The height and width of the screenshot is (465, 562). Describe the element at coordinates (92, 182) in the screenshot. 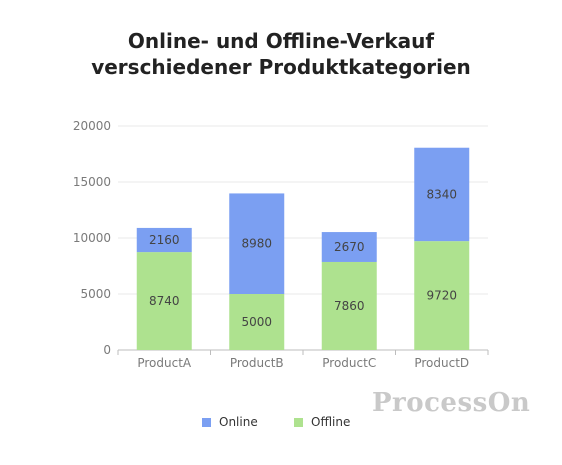

I see `y-tick-label: 15000` at that location.